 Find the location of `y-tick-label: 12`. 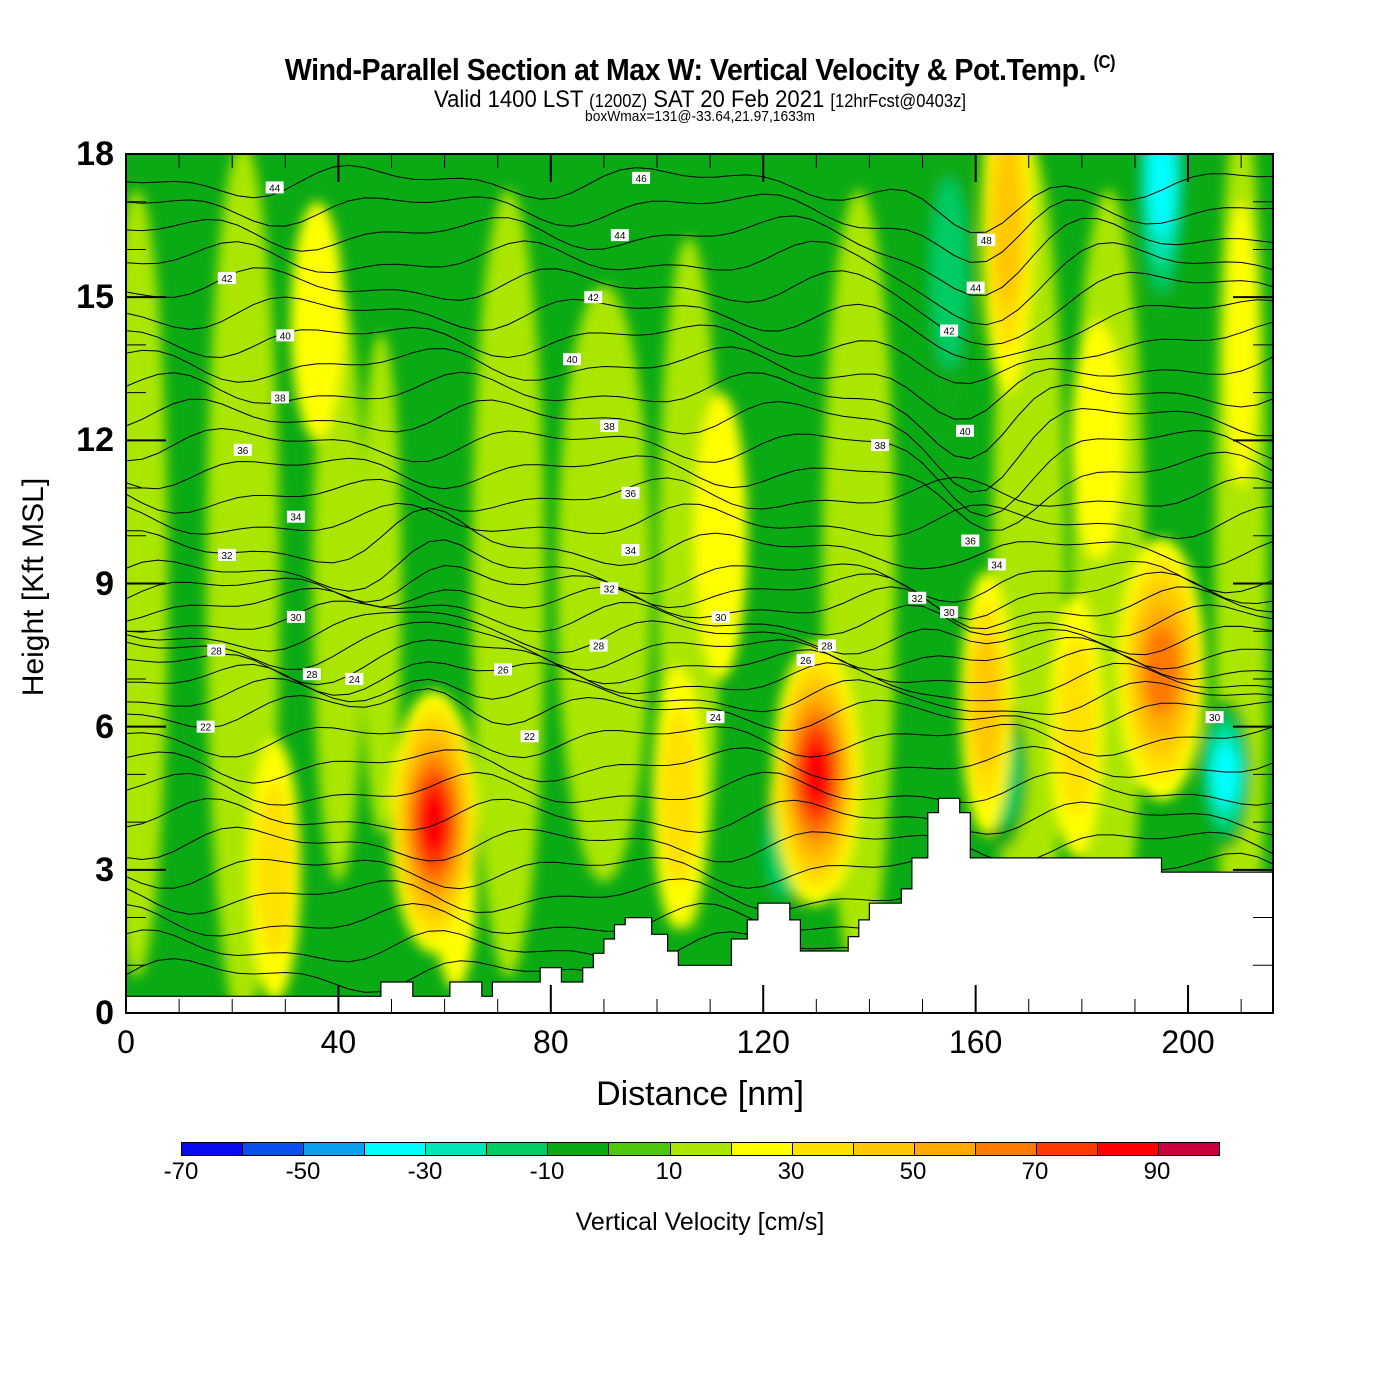

y-tick-label: 12 is located at coordinates (95, 440).